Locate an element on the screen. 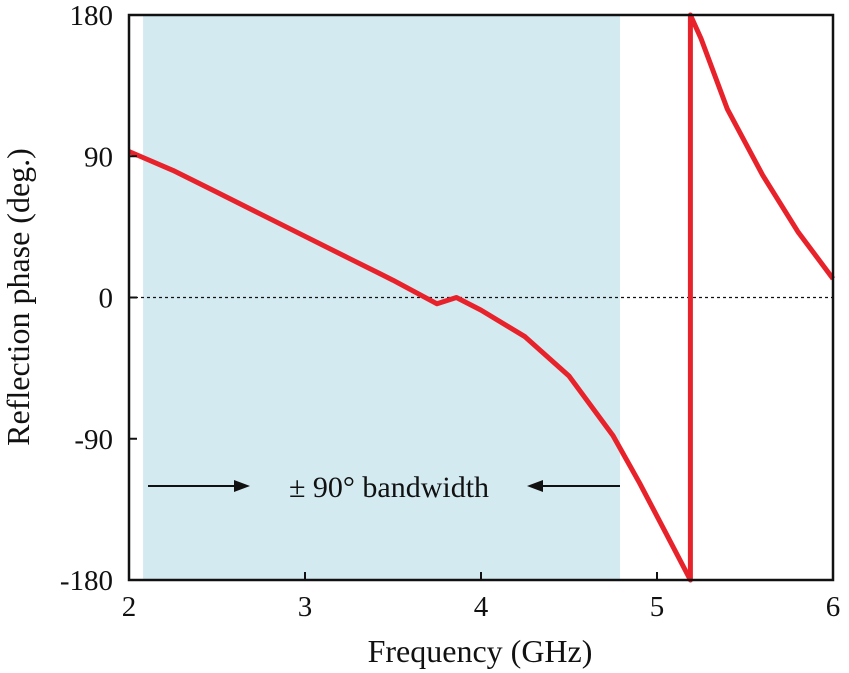 The height and width of the screenshot is (673, 849). bandwidth-label: ± 90° bandwidth is located at coordinates (389, 487).